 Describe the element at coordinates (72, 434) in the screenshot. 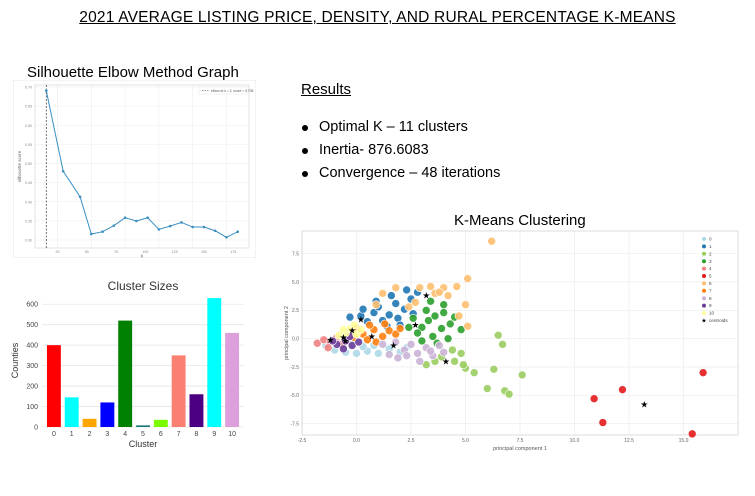

I see `bar-x-tick-label: 1` at that location.